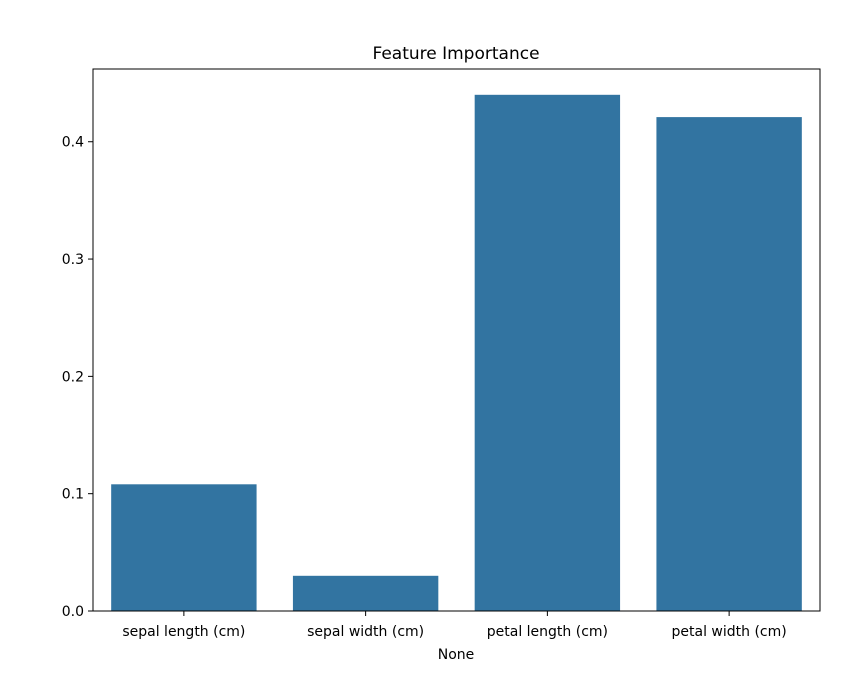  What do you see at coordinates (73, 260) in the screenshot?
I see `y-tick-label: 0.3` at bounding box center [73, 260].